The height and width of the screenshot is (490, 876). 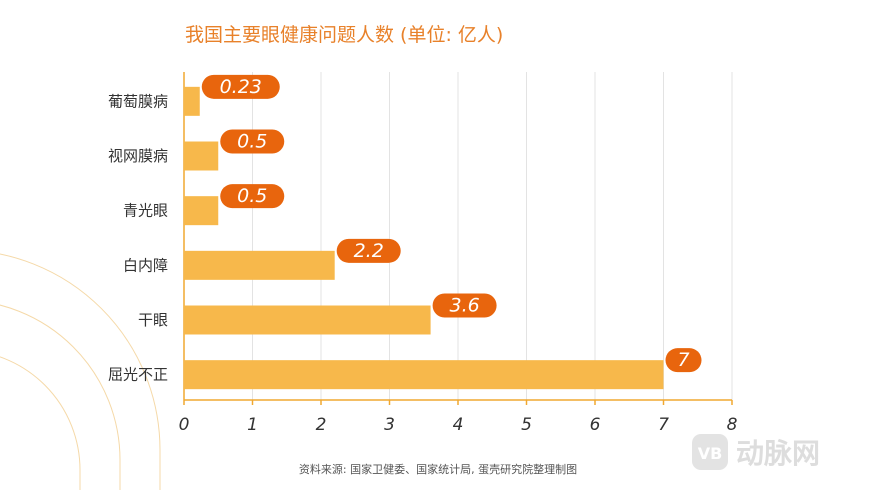 What do you see at coordinates (321, 425) in the screenshot?
I see `x-tick-label: 2` at bounding box center [321, 425].